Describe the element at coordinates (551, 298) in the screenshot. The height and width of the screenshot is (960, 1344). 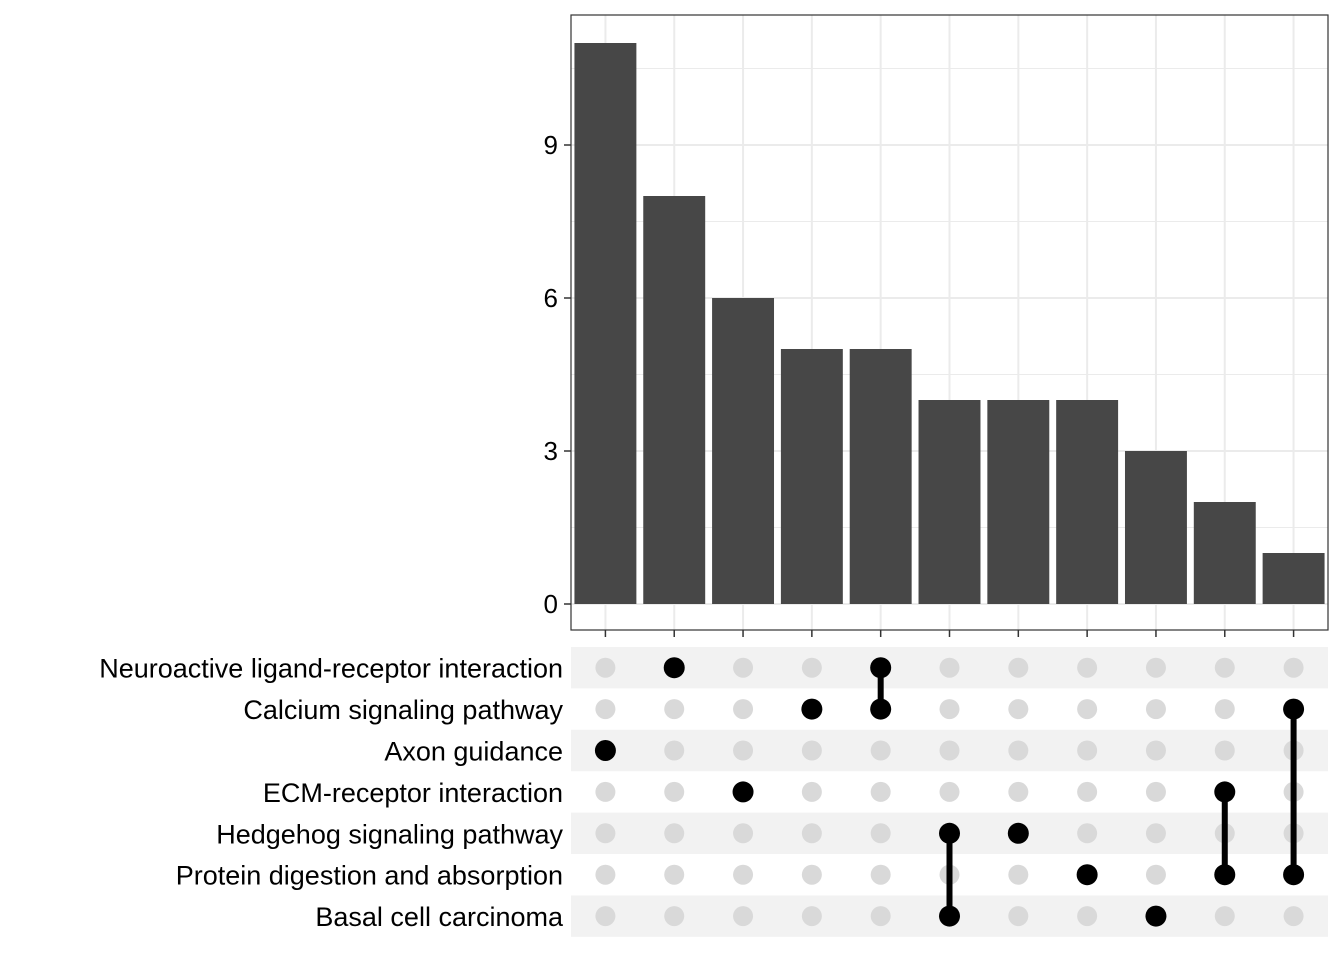
I see `y-tick-label: 6` at that location.